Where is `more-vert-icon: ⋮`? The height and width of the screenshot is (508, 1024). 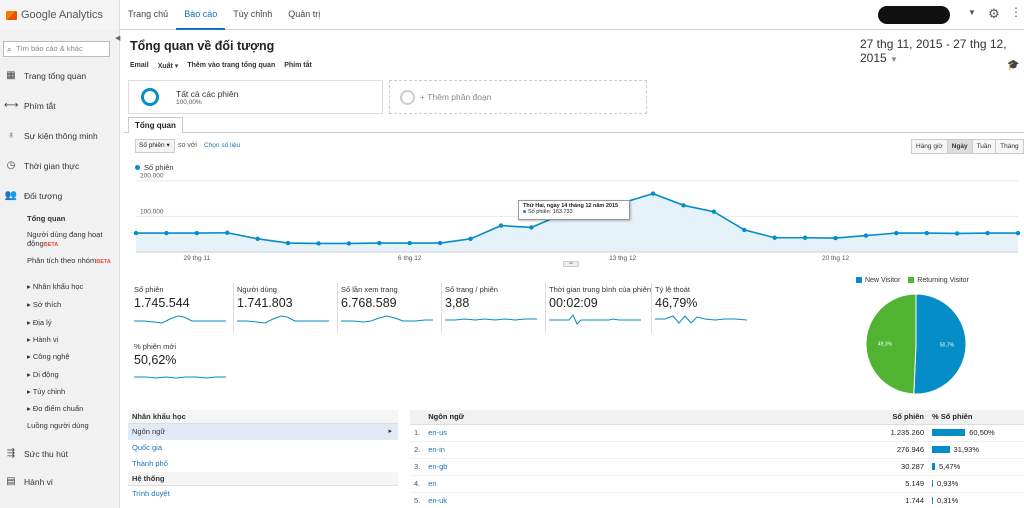 more-vert-icon: ⋮ is located at coordinates (1016, 12).